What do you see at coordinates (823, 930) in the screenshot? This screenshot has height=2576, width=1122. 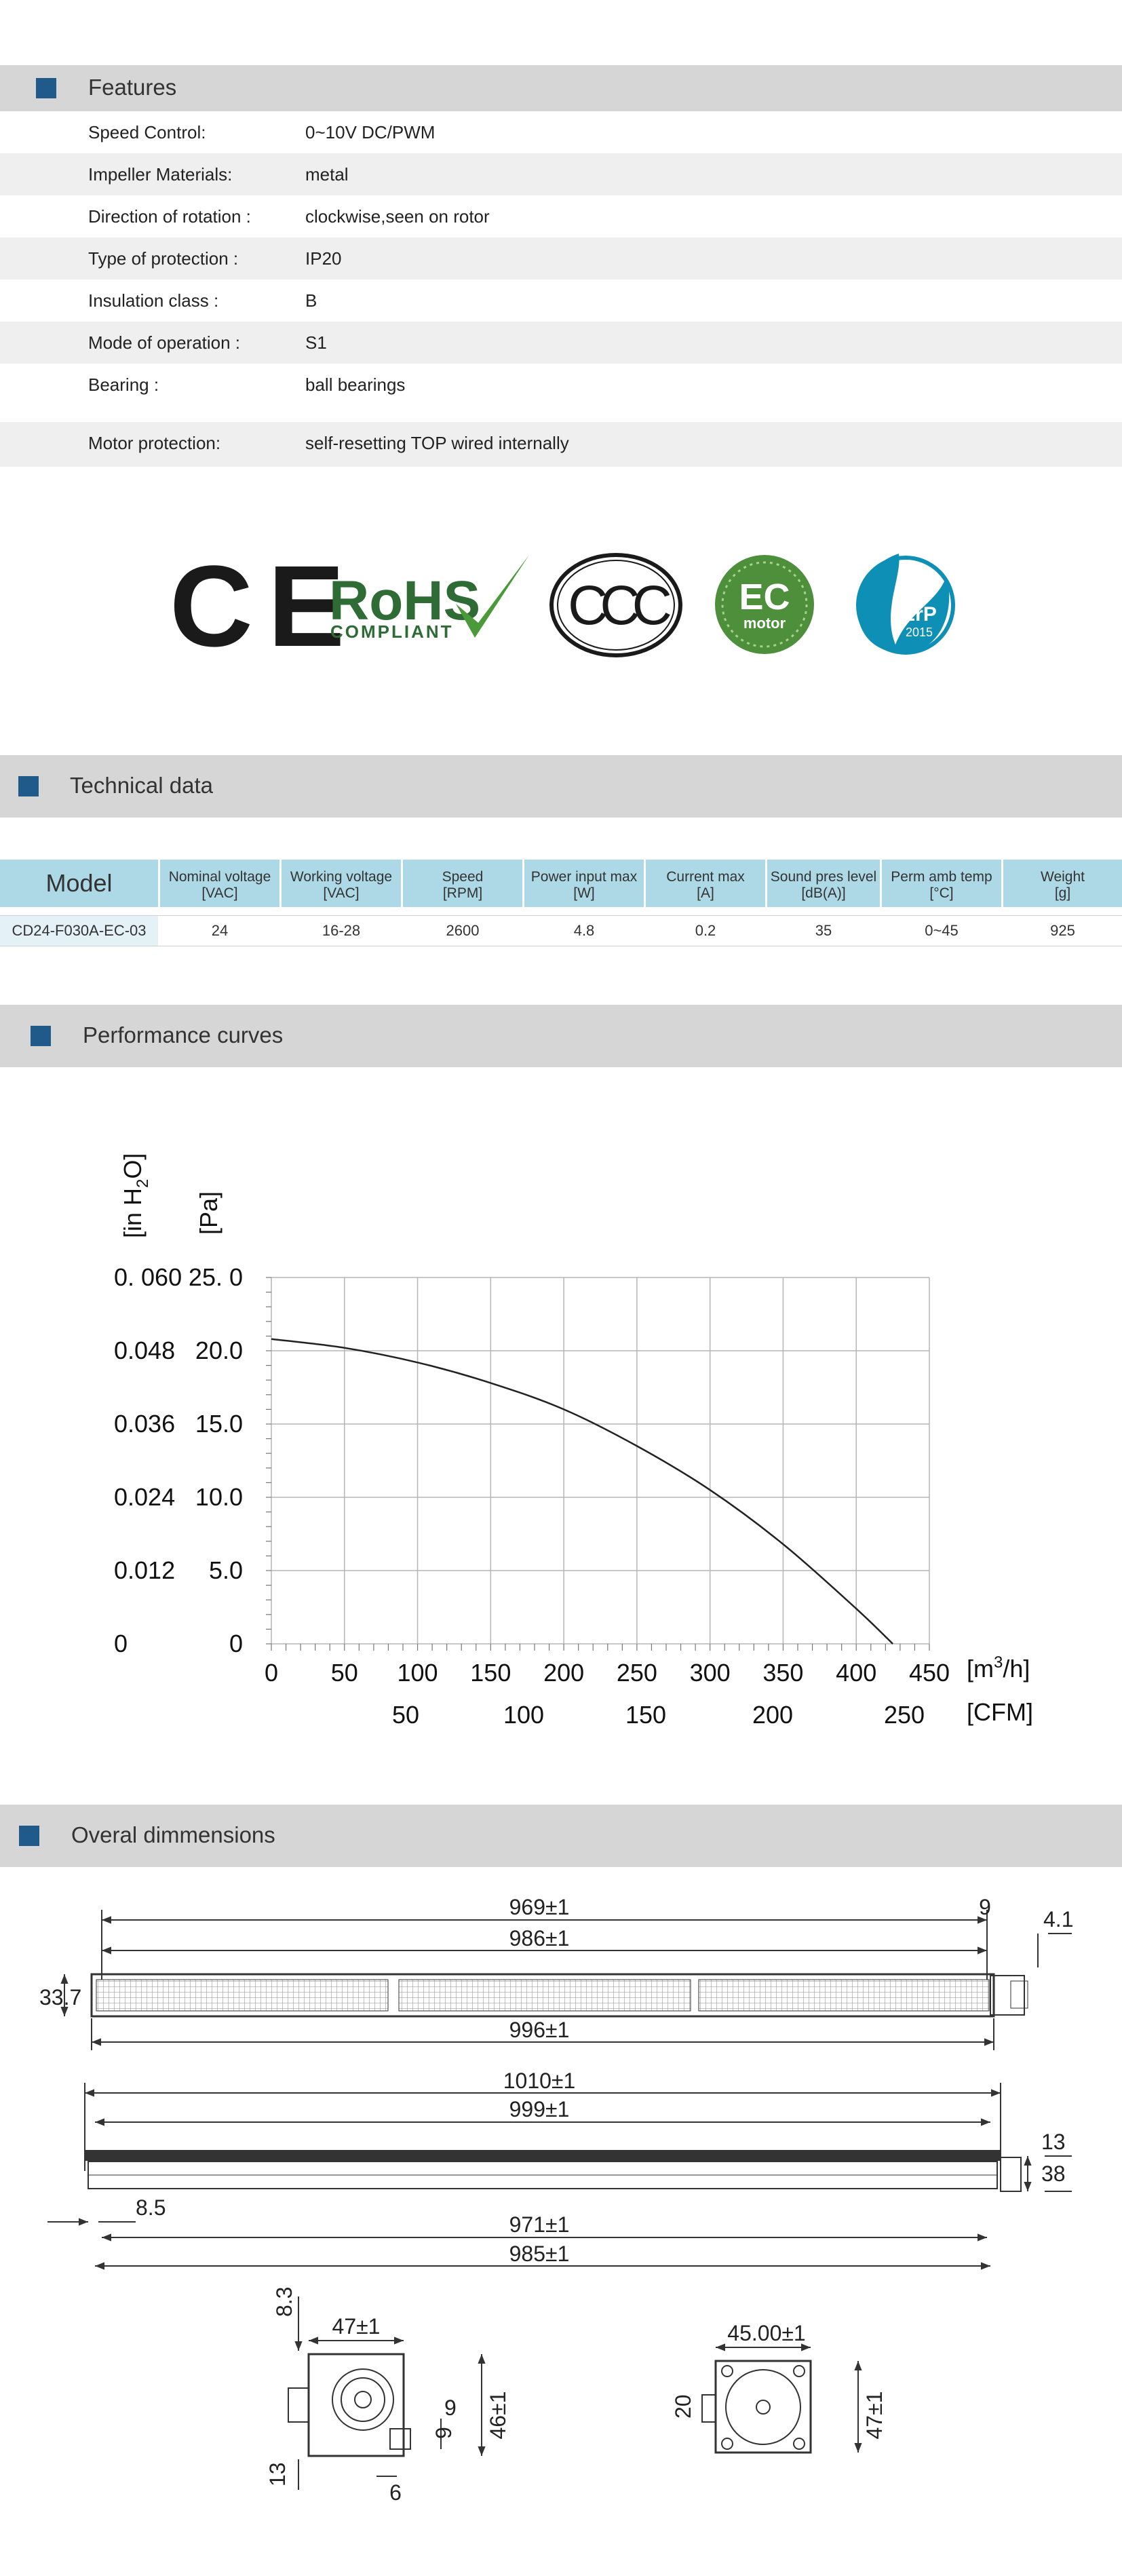 I see `cell-value: 35` at bounding box center [823, 930].